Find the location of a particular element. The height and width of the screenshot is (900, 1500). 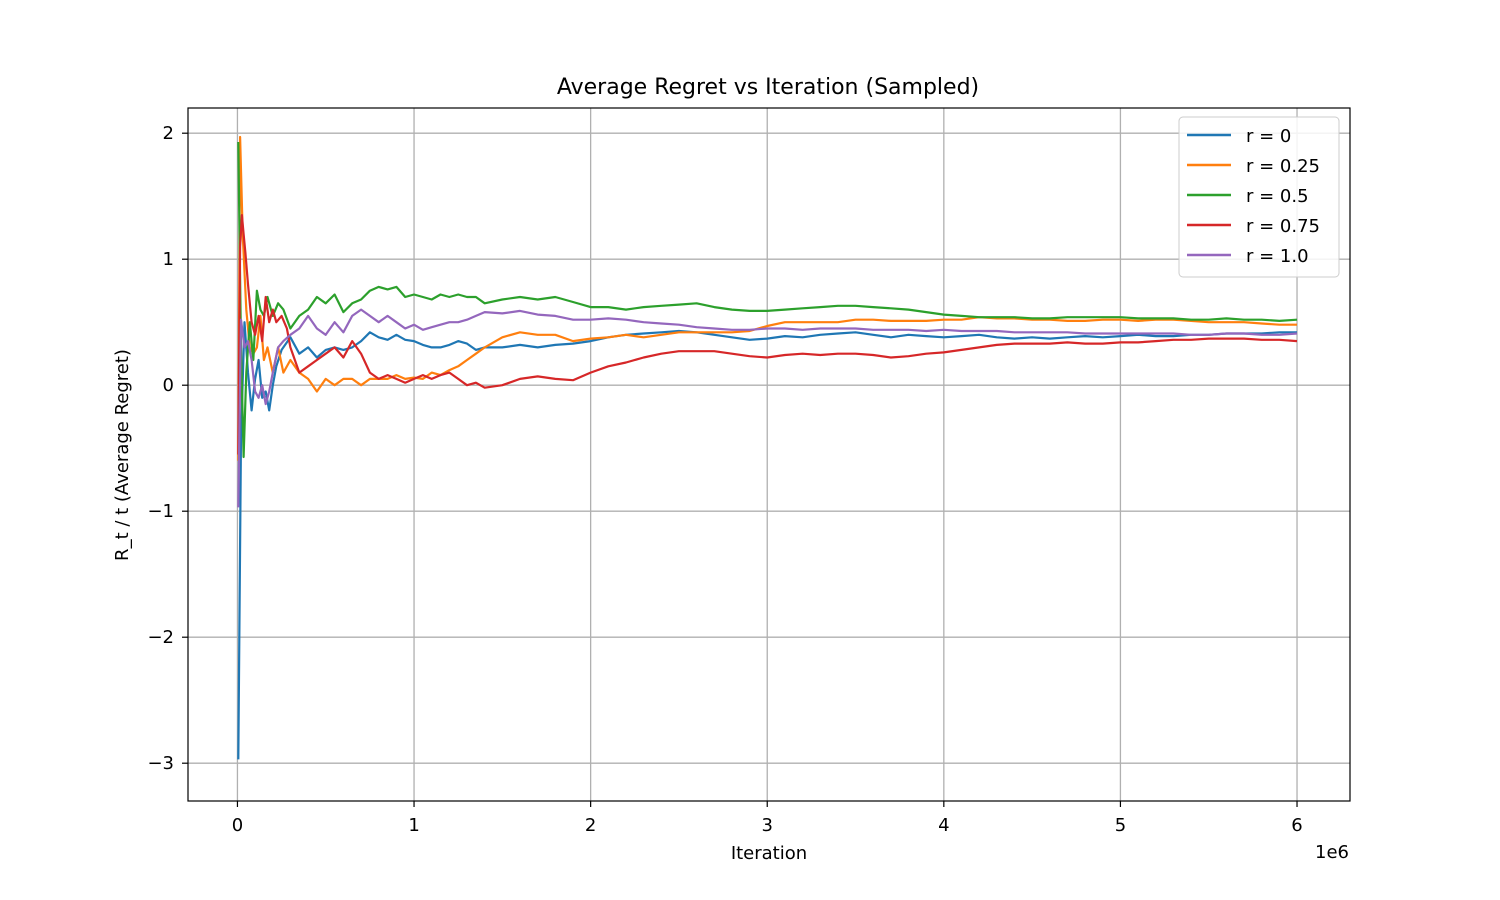

legend-label: r = 0.25 is located at coordinates (1283, 166).